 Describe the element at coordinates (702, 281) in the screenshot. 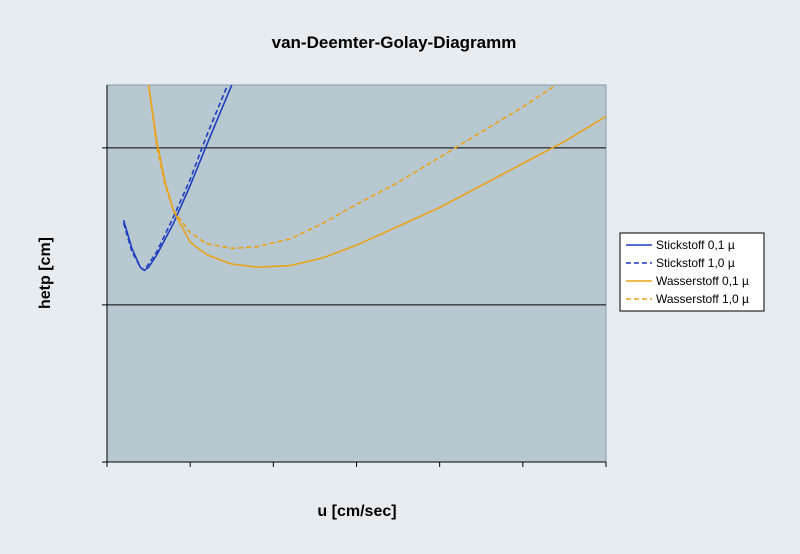

I see `legend-label-wasserstoff-0-1: Wasserstoff 0,1 µ` at that location.